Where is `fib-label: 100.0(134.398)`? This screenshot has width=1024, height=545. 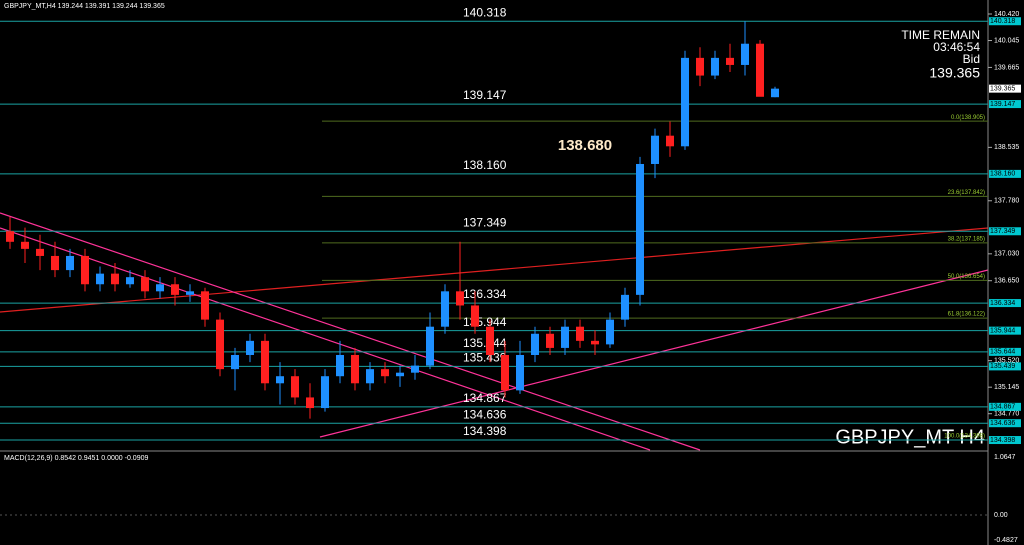
fib-label: 100.0(134.398) is located at coordinates (964, 437).